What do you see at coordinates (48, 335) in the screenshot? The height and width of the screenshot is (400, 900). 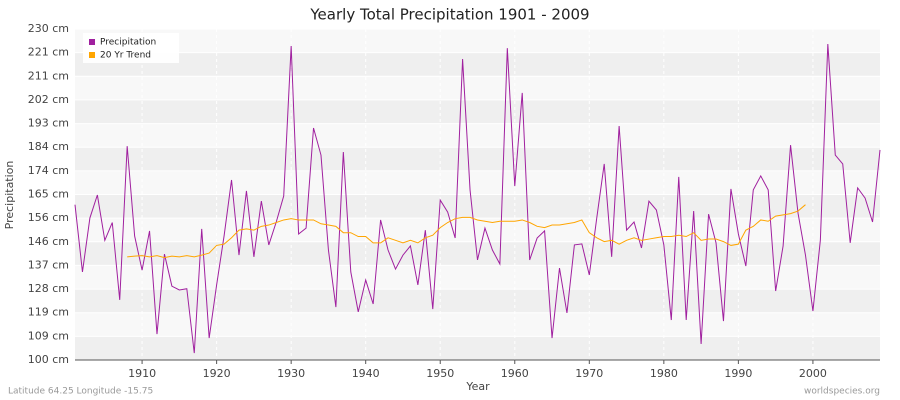 I see `y-tick-label: 109 cm` at bounding box center [48, 335].